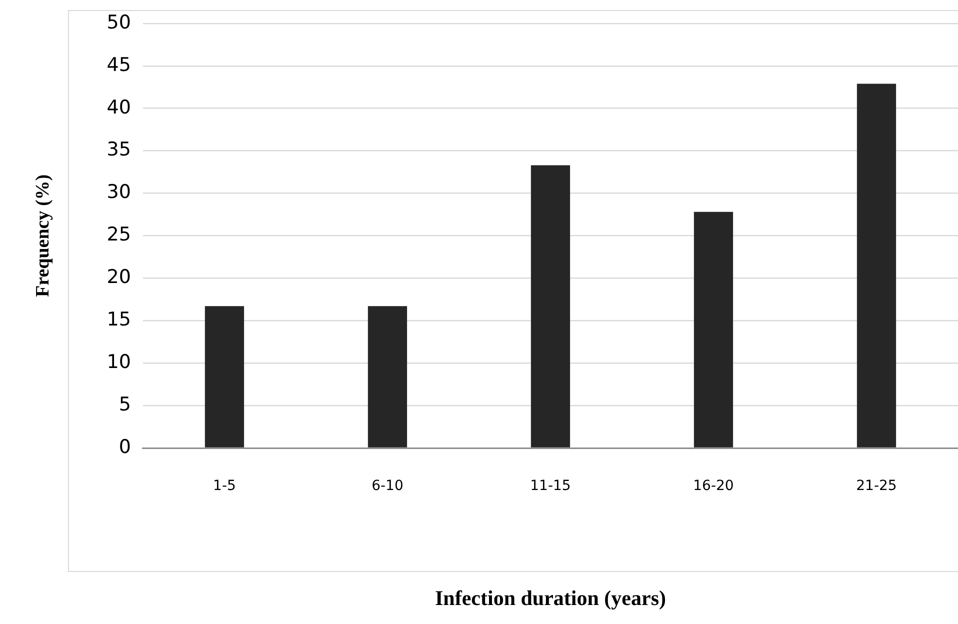  Describe the element at coordinates (713, 486) in the screenshot. I see `x-tick-label: 16-20` at that location.